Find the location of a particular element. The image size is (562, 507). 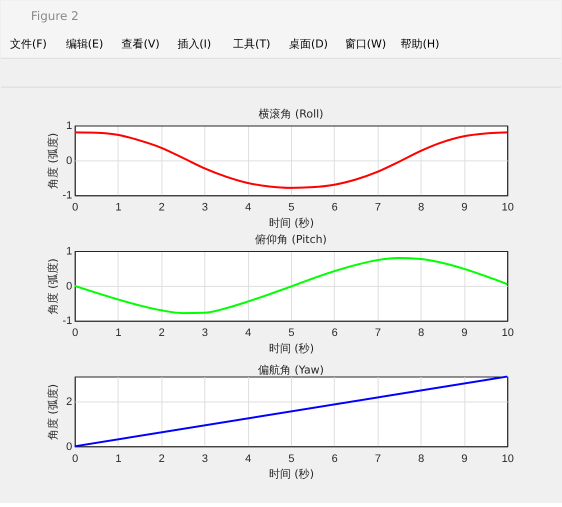

text: 查看(V) is located at coordinates (141, 44).